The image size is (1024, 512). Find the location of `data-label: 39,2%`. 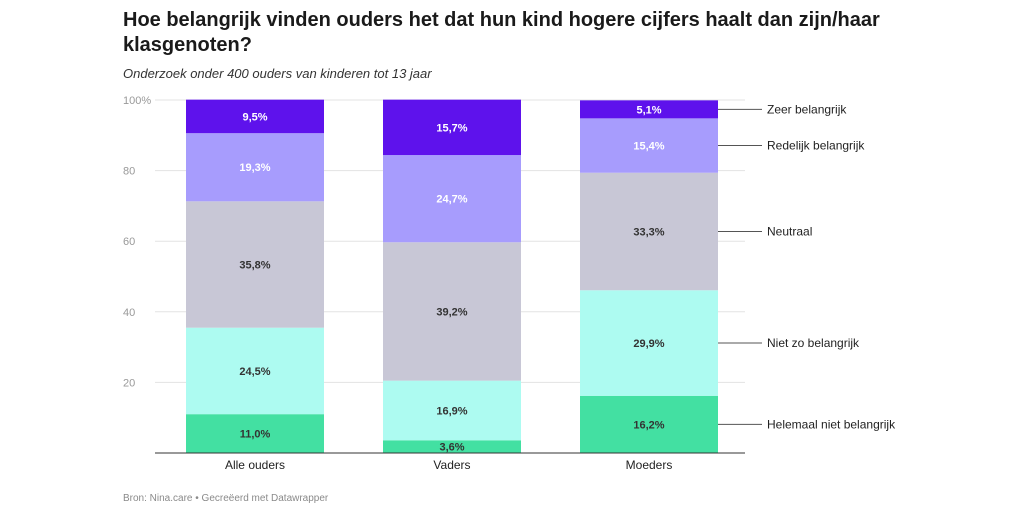

data-label: 39,2% is located at coordinates (451, 312).